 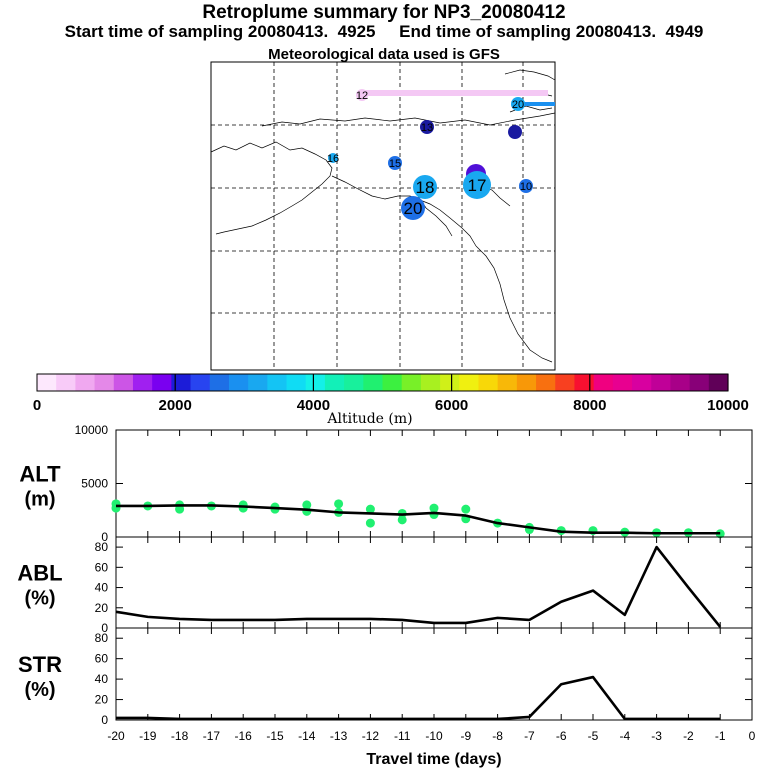 I want to click on x-tick-label: -2, so click(x=688, y=736).